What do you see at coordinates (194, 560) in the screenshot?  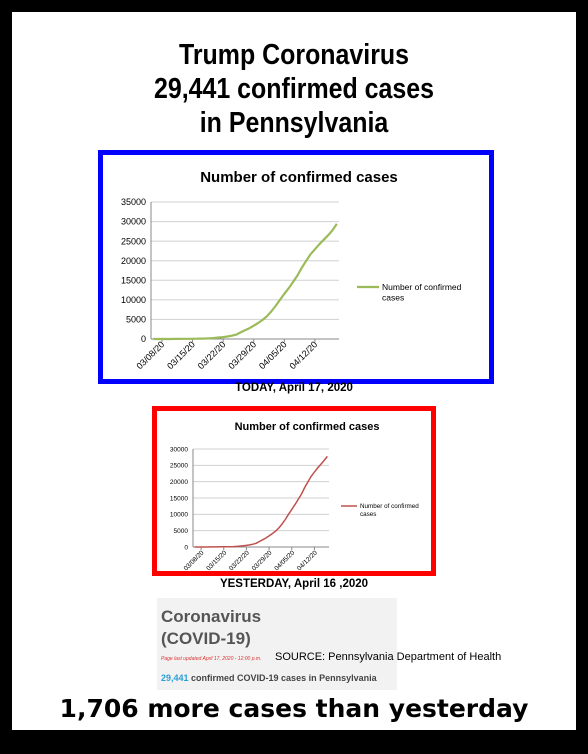 I see `yesterday-x-tick-label: 03/08/20` at bounding box center [194, 560].